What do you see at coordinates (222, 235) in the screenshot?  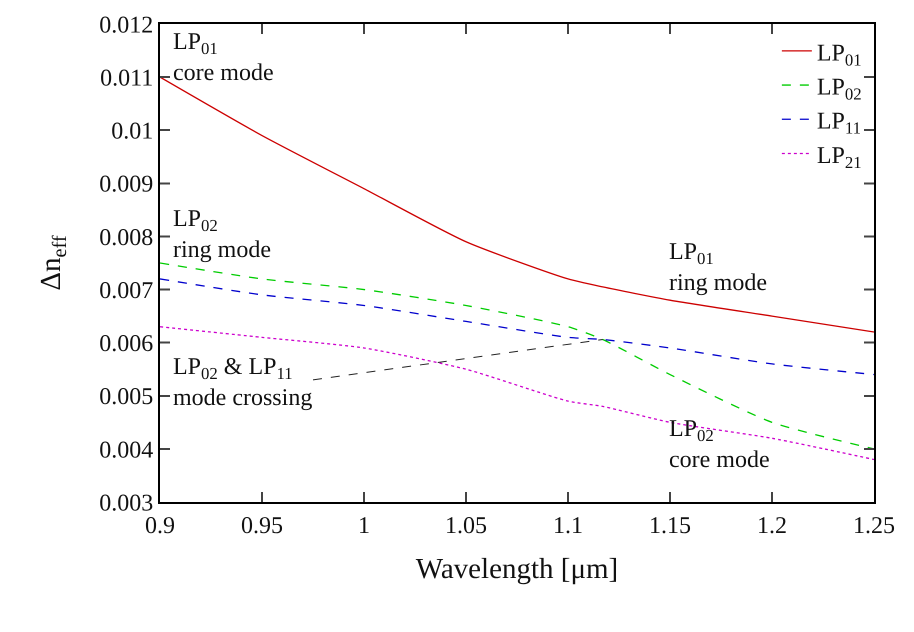 I see `annotation: LP$_{02}$ ring mode` at bounding box center [222, 235].